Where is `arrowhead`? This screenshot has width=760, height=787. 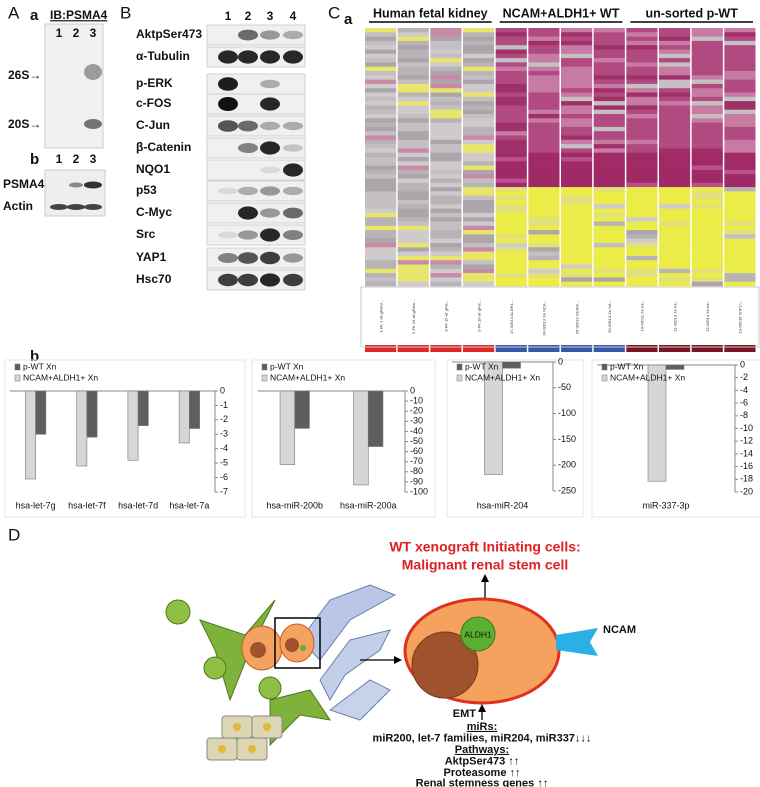
arrowhead is located at coordinates (485, 578).